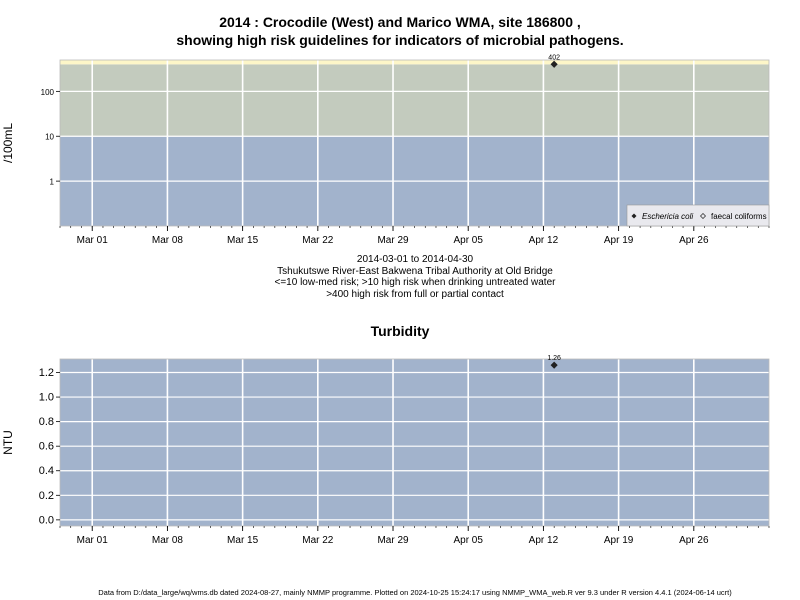  I want to click on y-tick-label: 0.0, so click(46, 520).